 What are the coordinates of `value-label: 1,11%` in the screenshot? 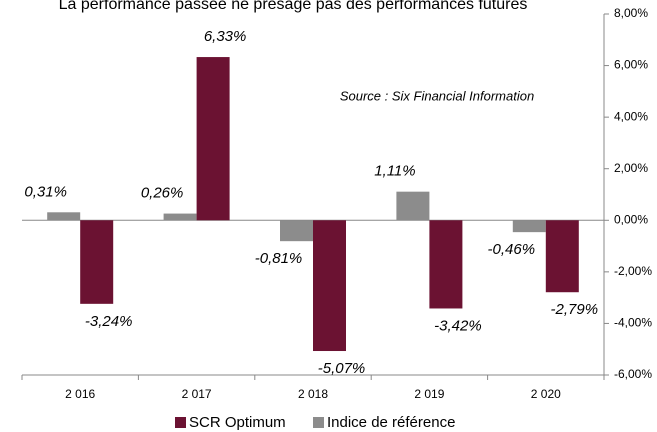 It's located at (394, 171).